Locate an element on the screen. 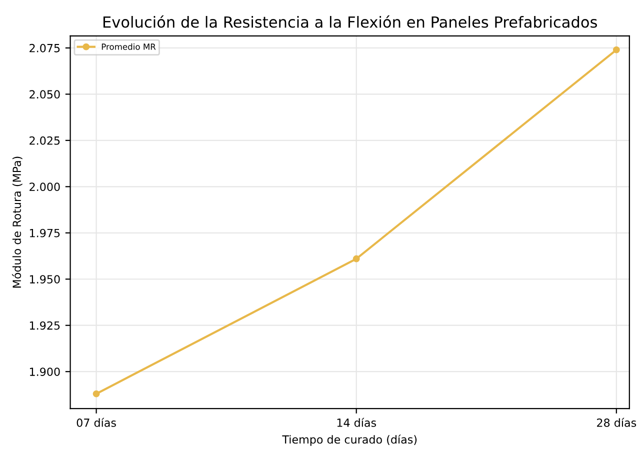 This screenshot has height=449, width=639. y-tick-label: 2.000 is located at coordinates (45, 187).